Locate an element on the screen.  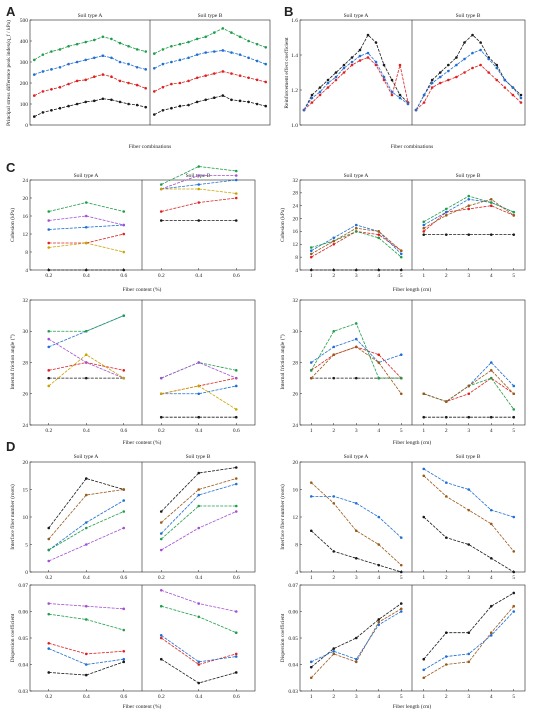
D-dispersion-length-plot: 0.03 0.04 0.05 0.06 0.07 1 2 3 4 5 1 2 3 4 5 is located at coordinates (401, 641).